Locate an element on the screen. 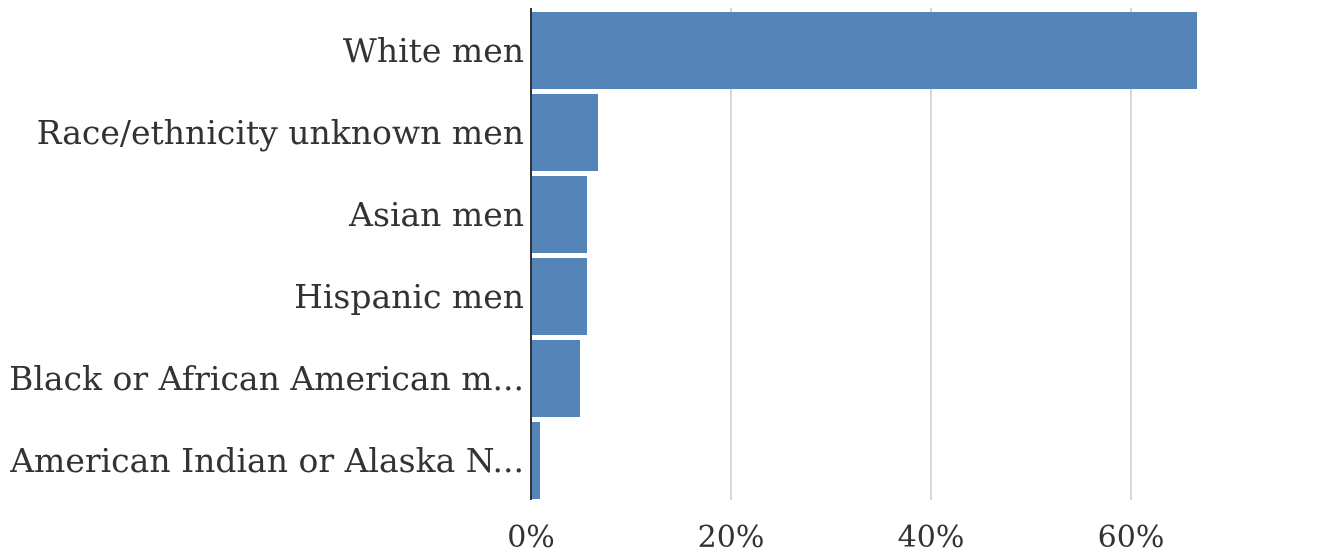  category-label: White men is located at coordinates (433, 50).